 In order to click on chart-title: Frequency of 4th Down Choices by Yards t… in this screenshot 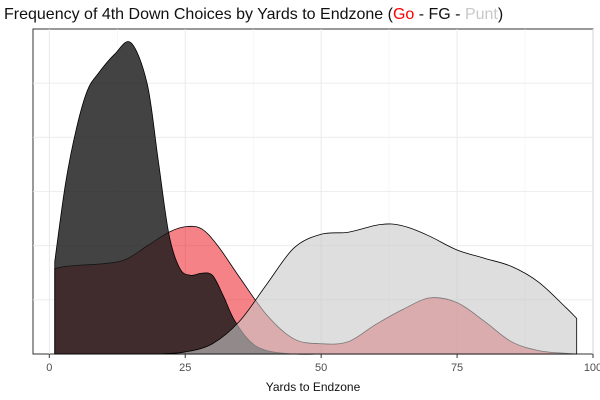, I will do `click(253, 15)`.